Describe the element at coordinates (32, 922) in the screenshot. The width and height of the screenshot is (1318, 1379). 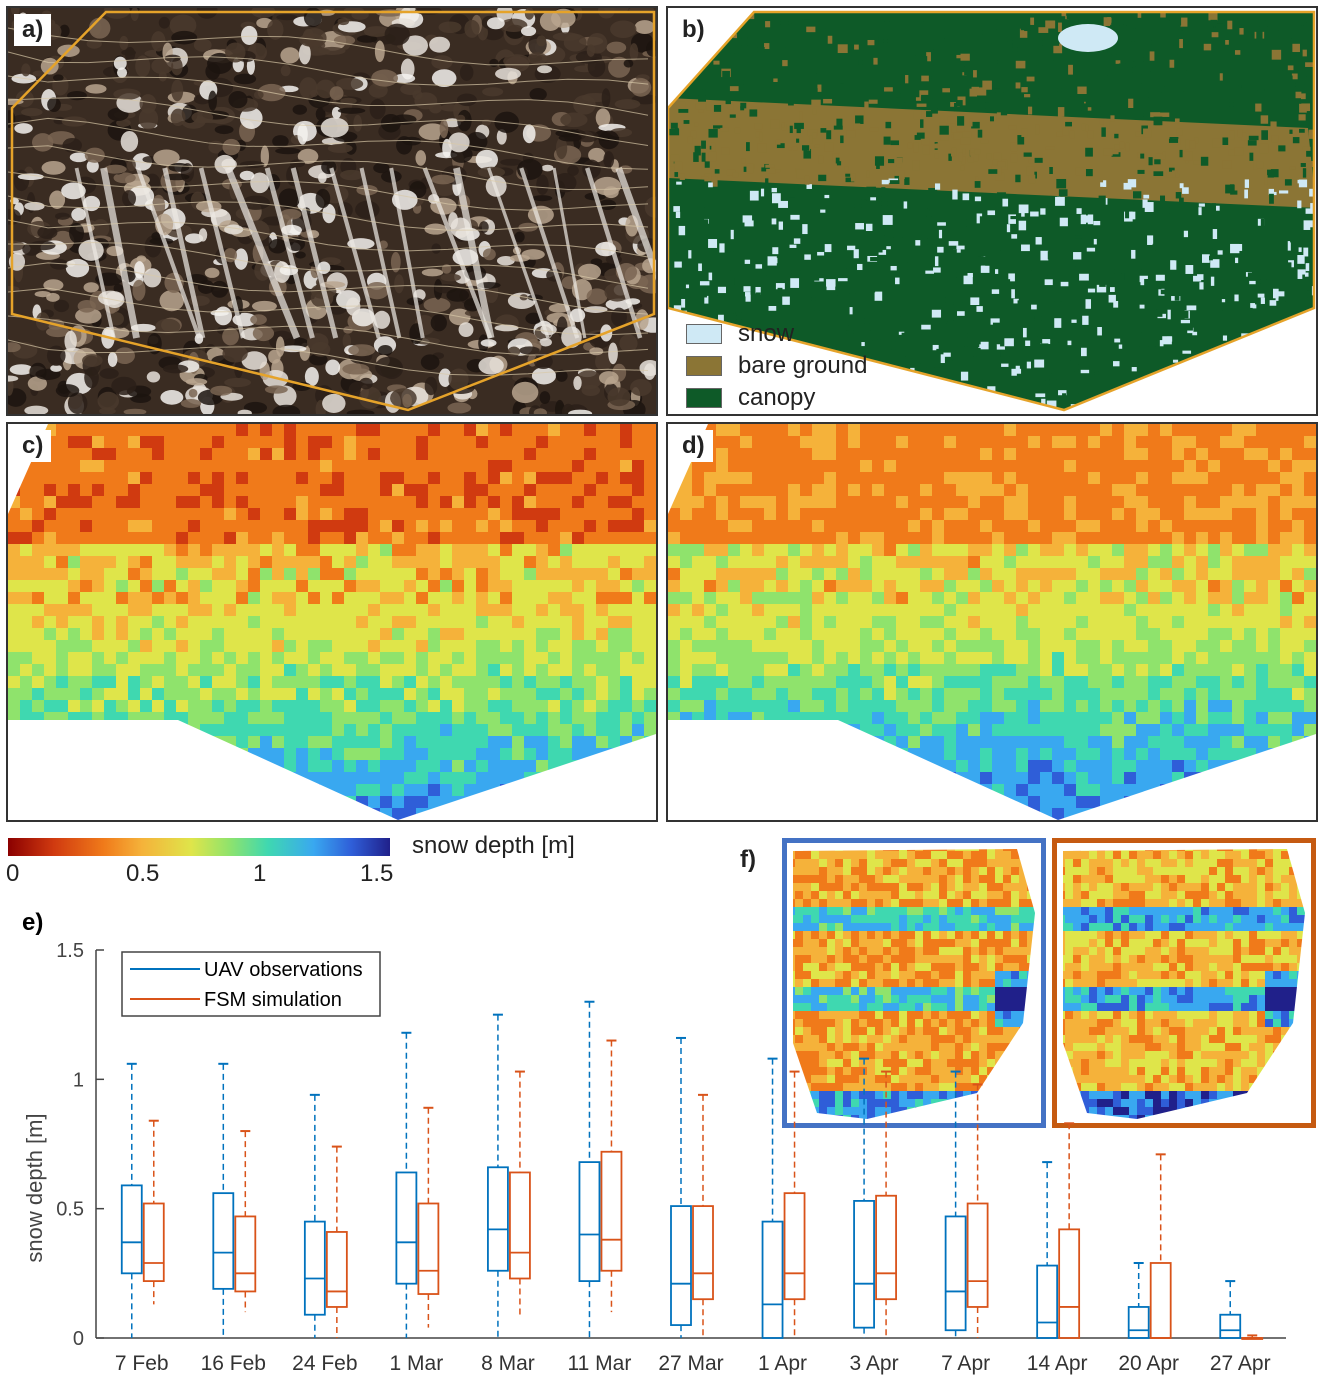
I see `panel-e-label: e)` at that location.